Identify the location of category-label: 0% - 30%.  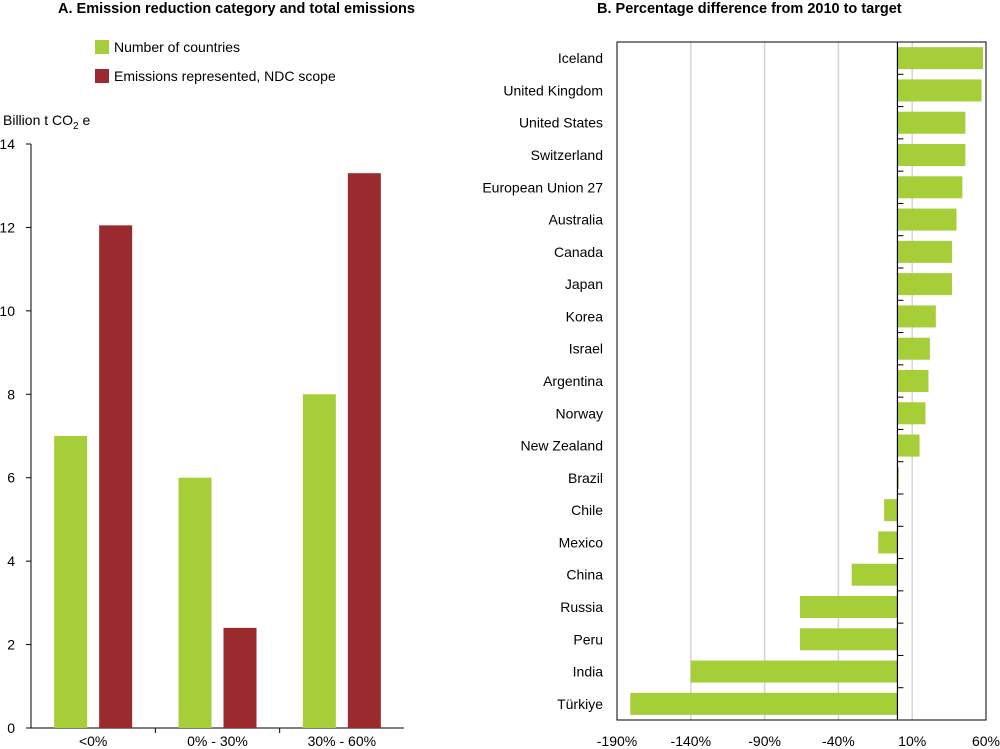
(217, 741).